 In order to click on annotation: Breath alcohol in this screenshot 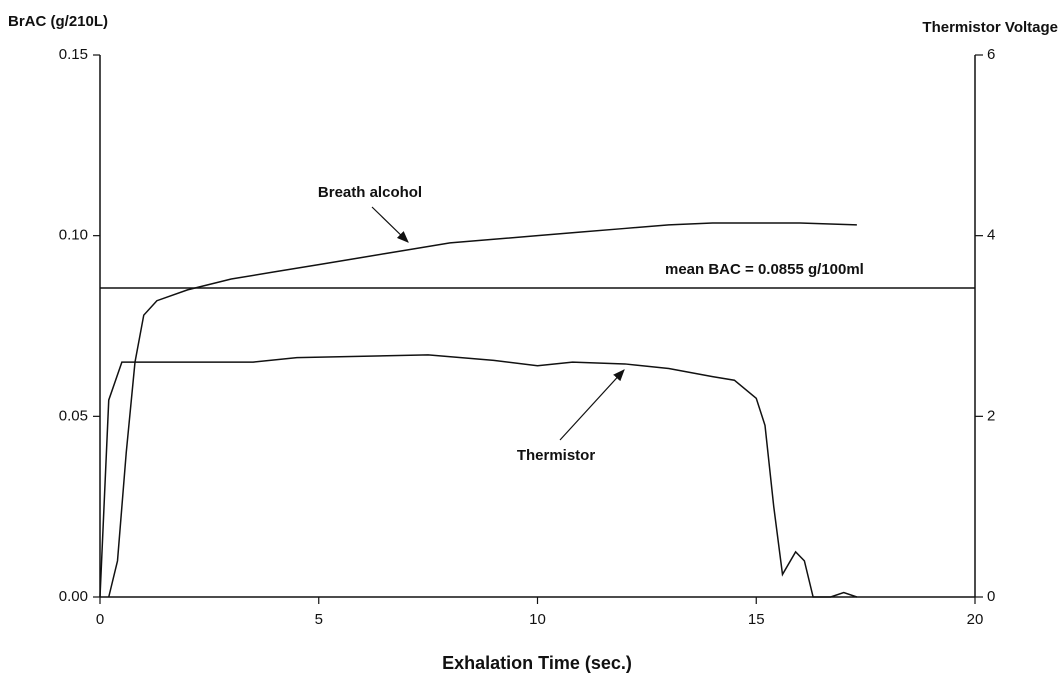, I will do `click(370, 192)`.